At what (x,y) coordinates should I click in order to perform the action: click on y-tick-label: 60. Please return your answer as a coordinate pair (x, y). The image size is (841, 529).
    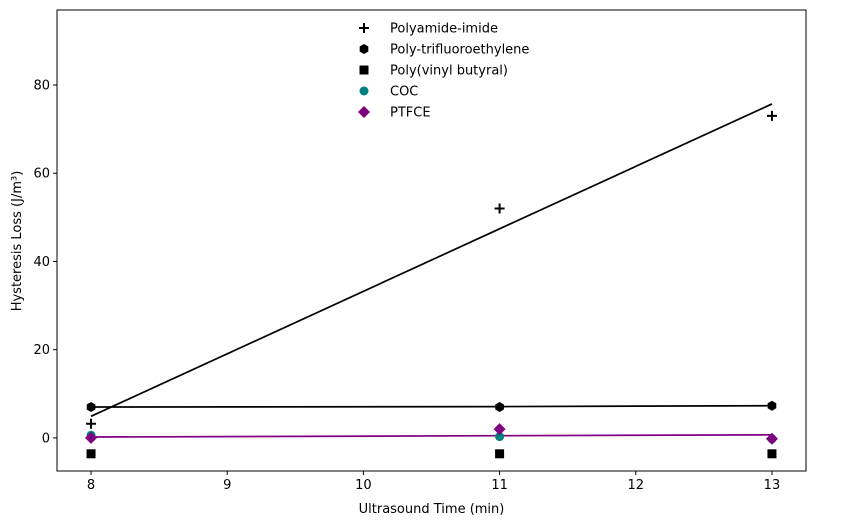
    Looking at the image, I should click on (41, 174).